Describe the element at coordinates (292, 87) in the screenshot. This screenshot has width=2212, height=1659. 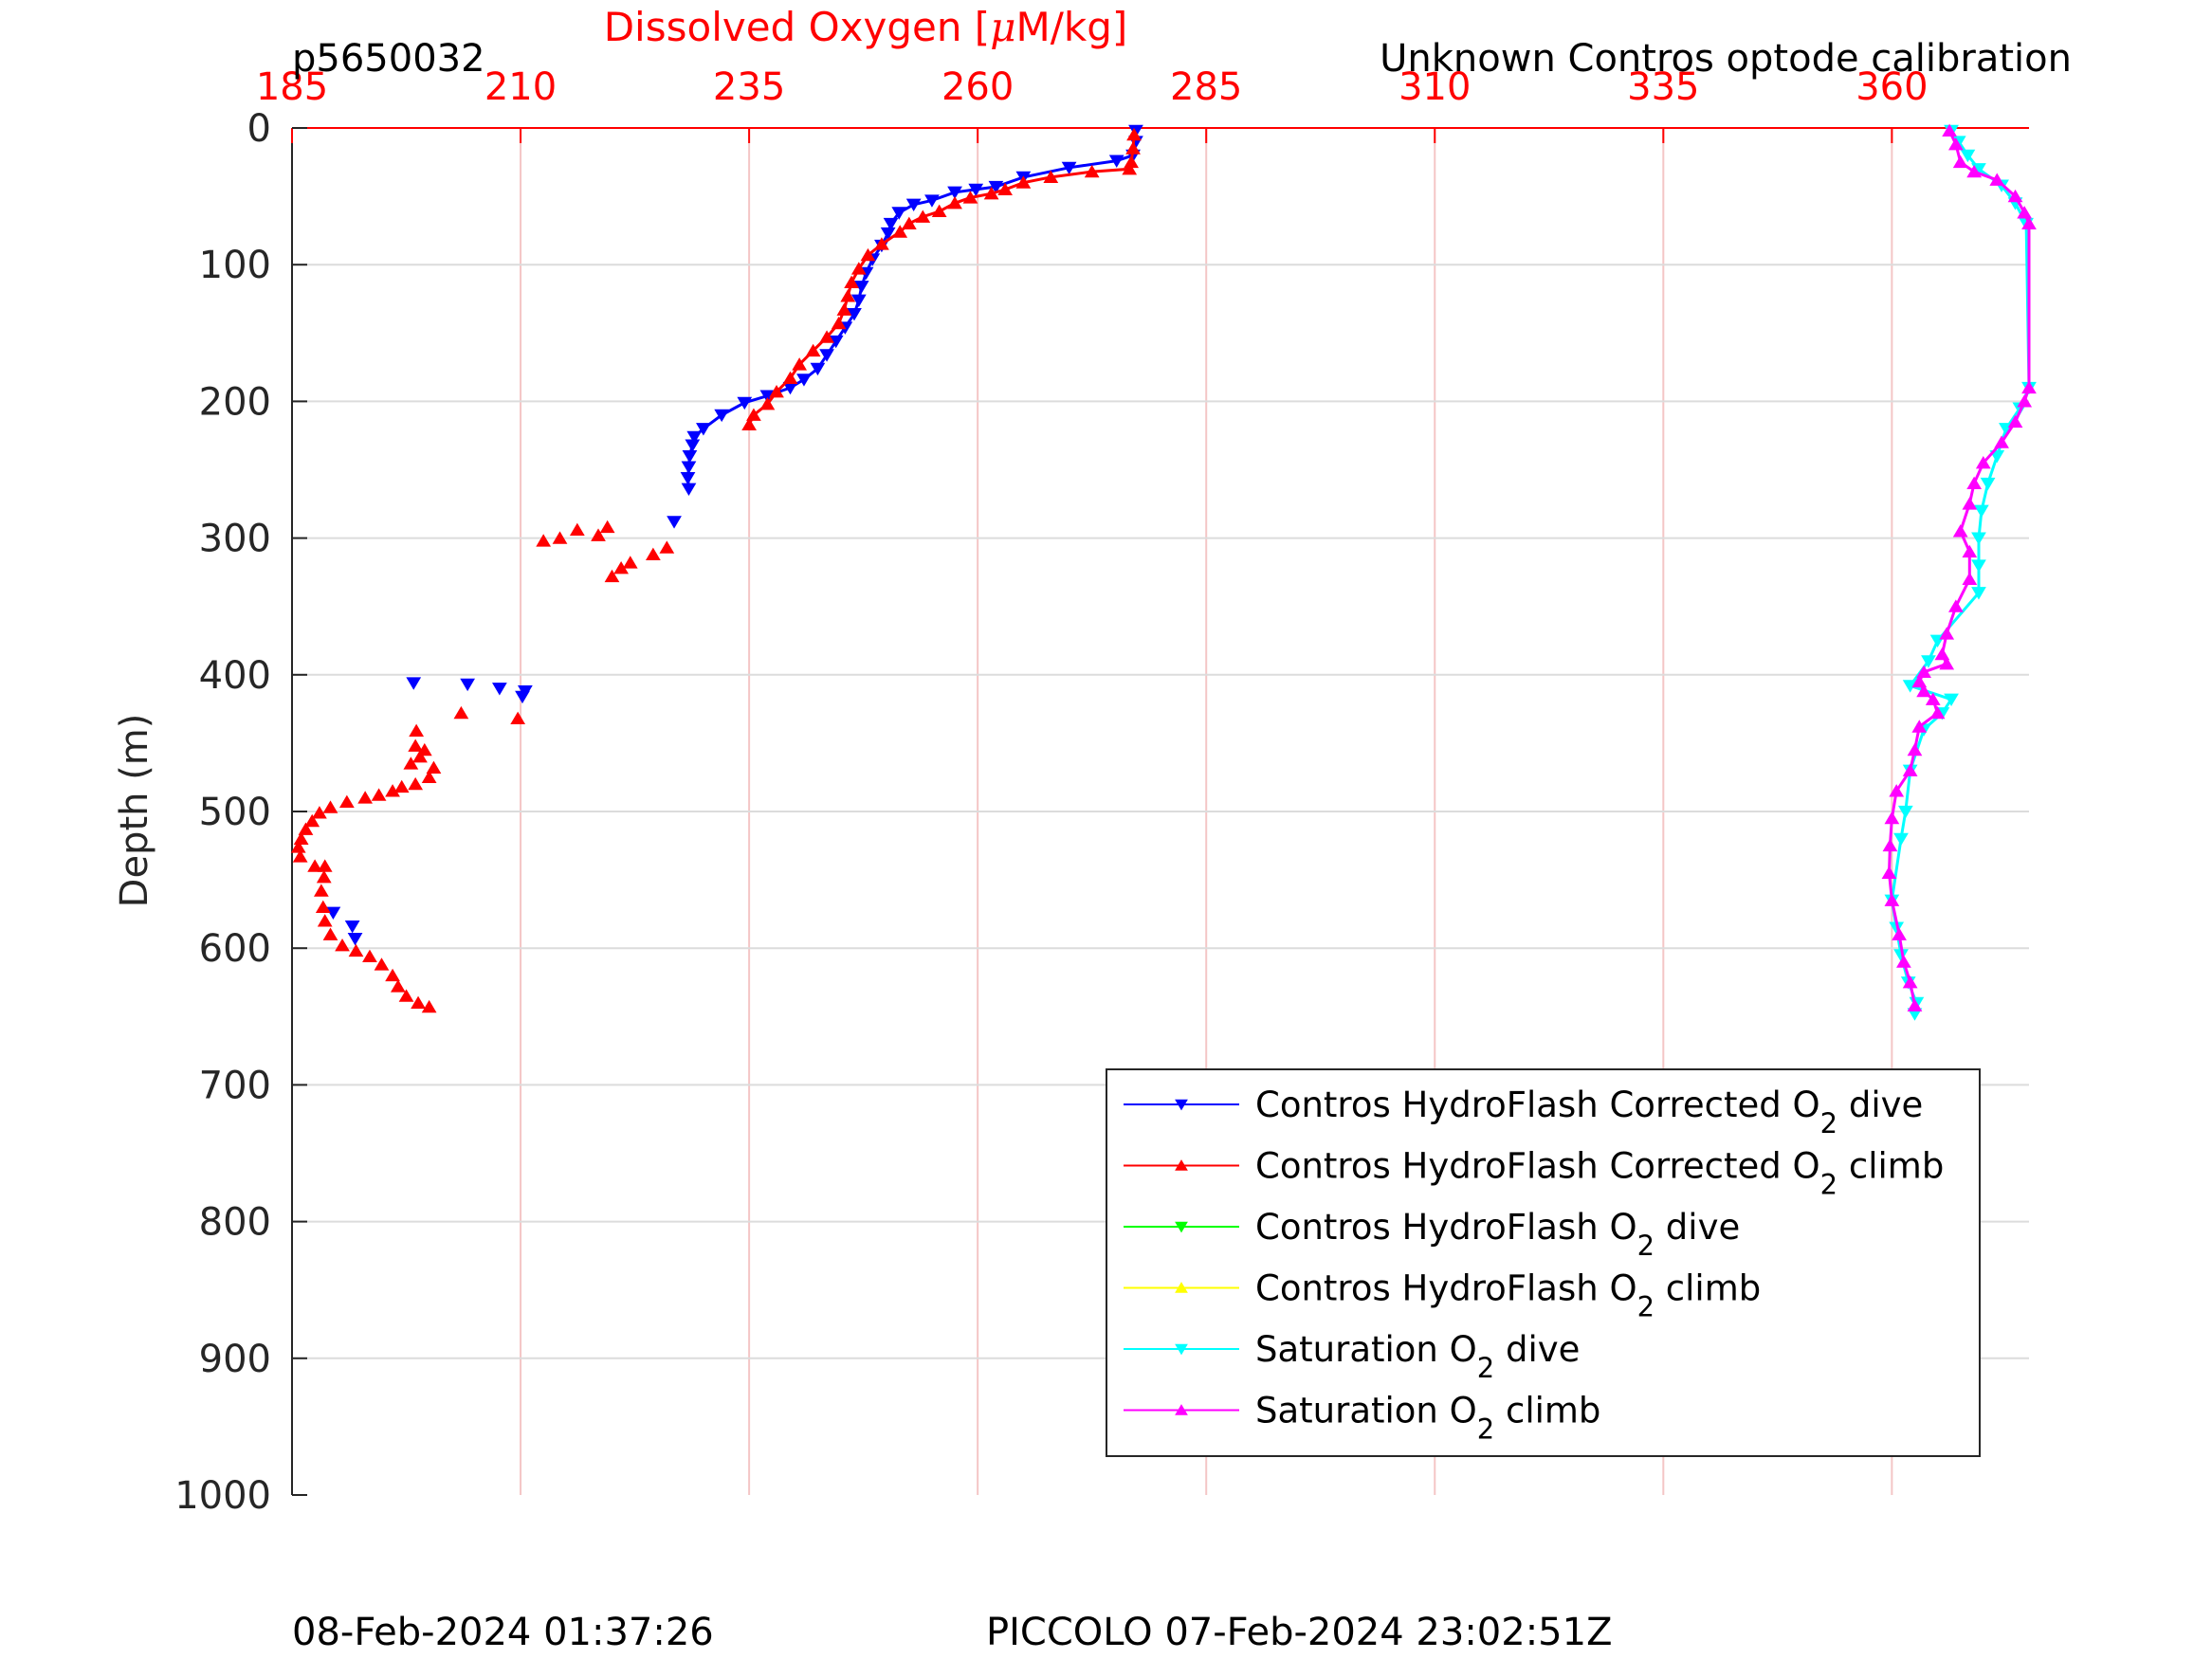
I see `x-tick-label-185: 185` at that location.